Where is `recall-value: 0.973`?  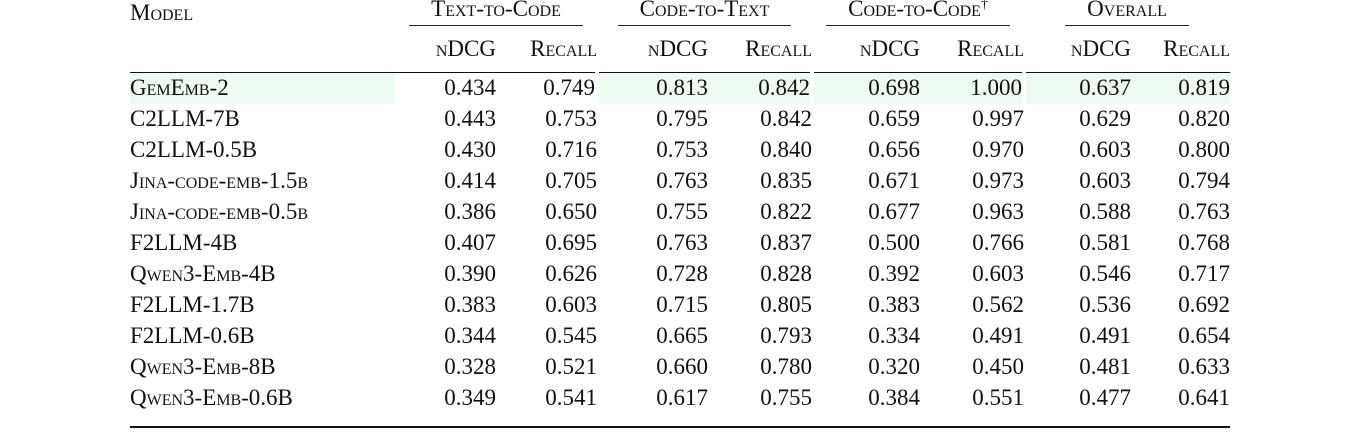 recall-value: 0.973 is located at coordinates (998, 180).